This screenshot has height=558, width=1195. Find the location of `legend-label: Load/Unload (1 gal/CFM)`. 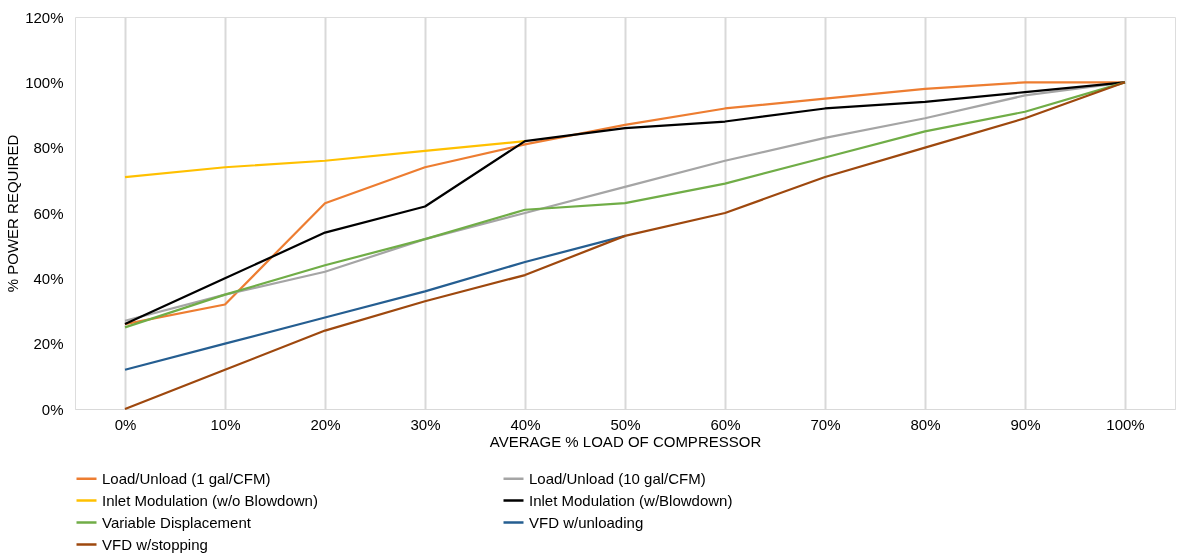

legend-label: Load/Unload (1 gal/CFM) is located at coordinates (186, 478).